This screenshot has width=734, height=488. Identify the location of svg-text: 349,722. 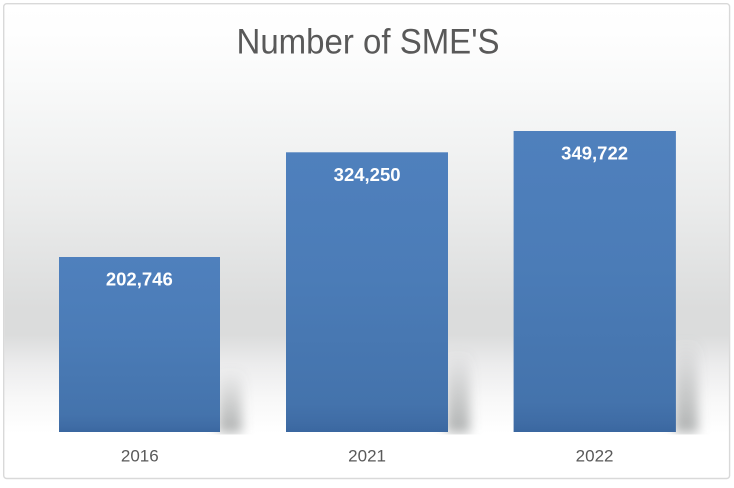
(594, 152).